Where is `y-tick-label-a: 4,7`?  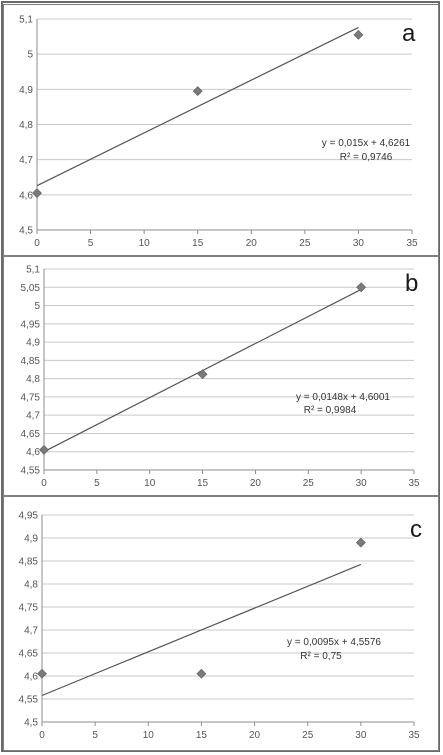
y-tick-label-a: 4,7 is located at coordinates (26, 160).